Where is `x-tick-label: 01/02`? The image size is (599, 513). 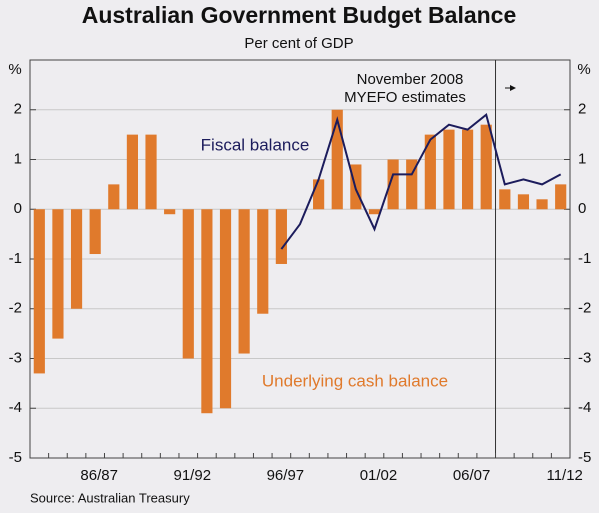
x-tick-label: 01/02 is located at coordinates (379, 475).